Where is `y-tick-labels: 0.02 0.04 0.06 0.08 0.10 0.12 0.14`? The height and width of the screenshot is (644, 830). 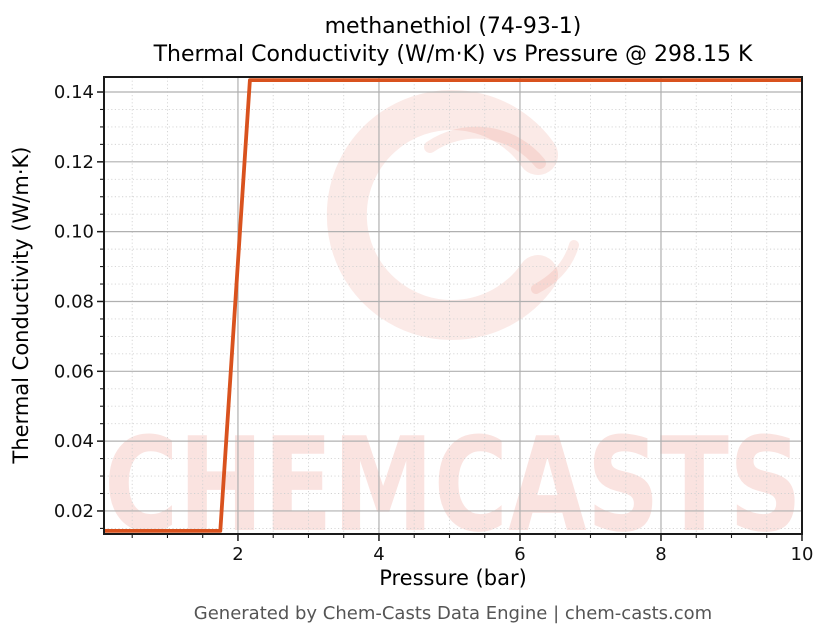 y-tick-labels: 0.02 0.04 0.06 0.08 0.10 0.12 0.14 is located at coordinates (74, 302).